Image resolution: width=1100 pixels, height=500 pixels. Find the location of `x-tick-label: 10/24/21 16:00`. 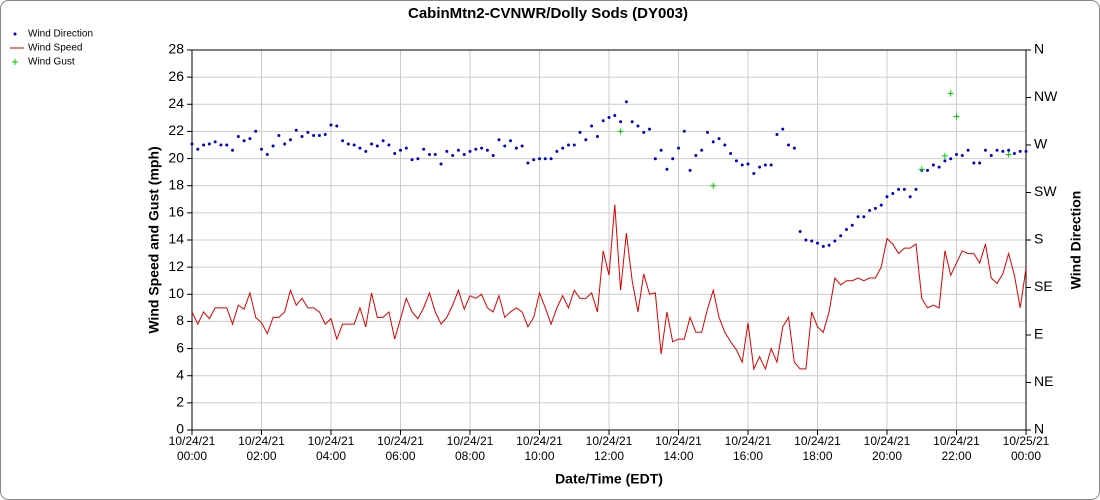

x-tick-label: 10/24/21 16:00 is located at coordinates (748, 448).